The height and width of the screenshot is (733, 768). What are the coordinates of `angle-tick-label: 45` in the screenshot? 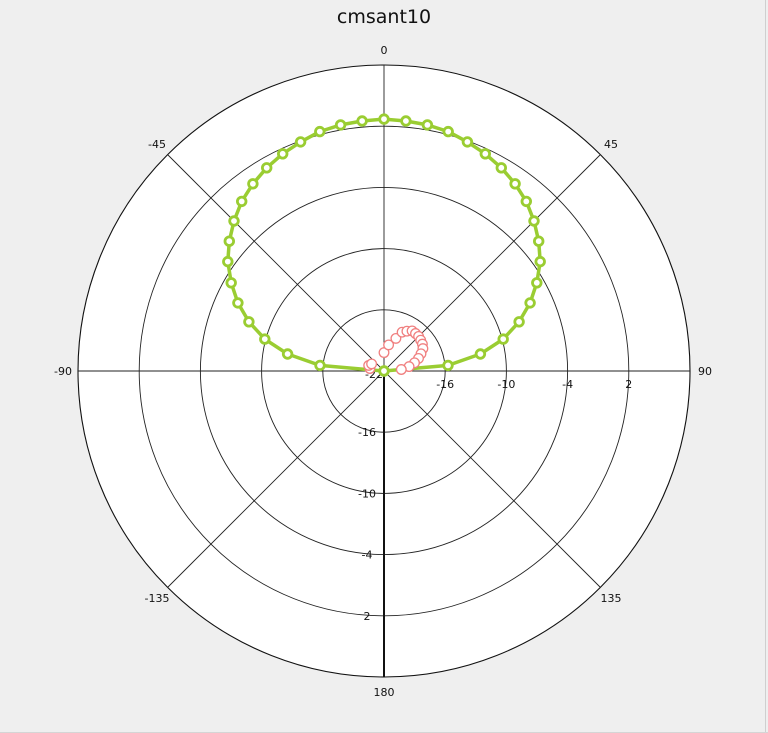 It's located at (611, 144).